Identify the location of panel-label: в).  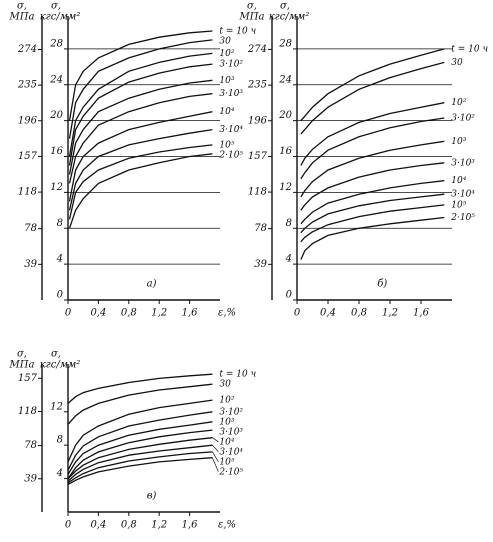
(152, 496).